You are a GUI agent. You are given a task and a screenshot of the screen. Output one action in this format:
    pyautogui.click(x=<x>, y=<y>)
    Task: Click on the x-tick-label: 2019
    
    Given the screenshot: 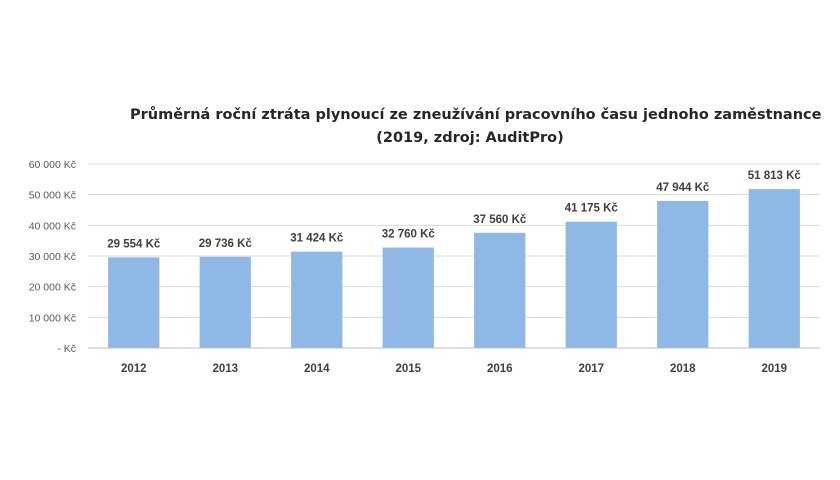 What is the action you would take?
    pyautogui.click(x=774, y=369)
    